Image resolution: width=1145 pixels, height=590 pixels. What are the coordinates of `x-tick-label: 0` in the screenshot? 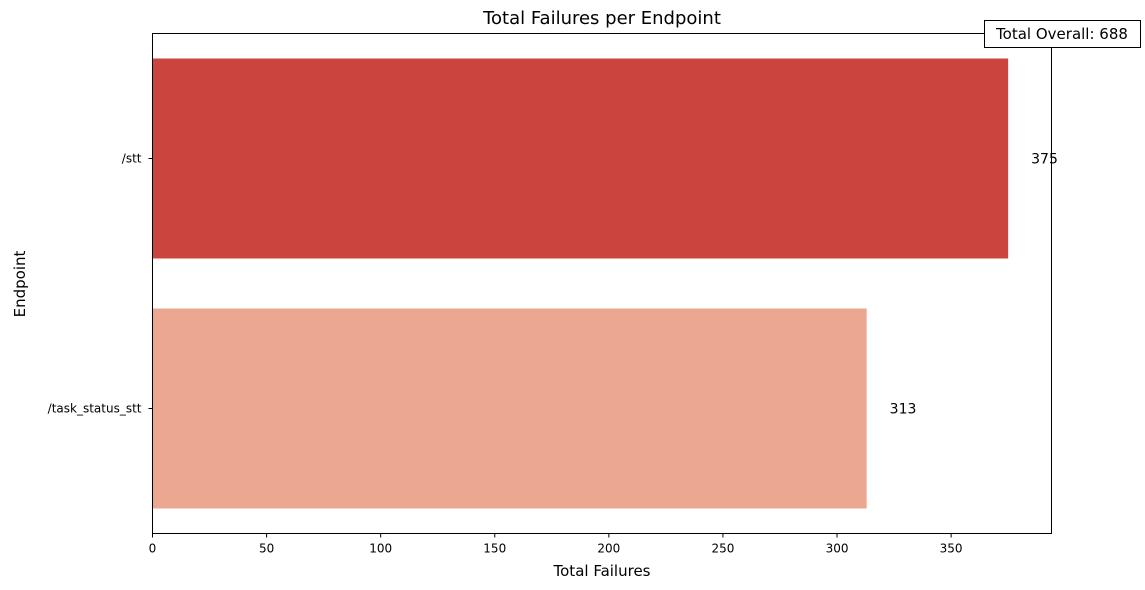 It's located at (153, 549).